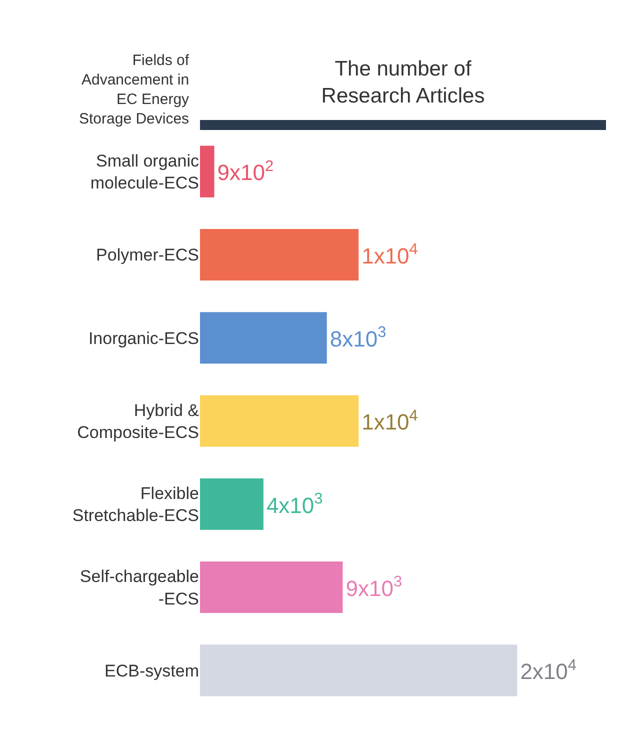  I want to click on y-tick-label: ECB-system, so click(151, 670).